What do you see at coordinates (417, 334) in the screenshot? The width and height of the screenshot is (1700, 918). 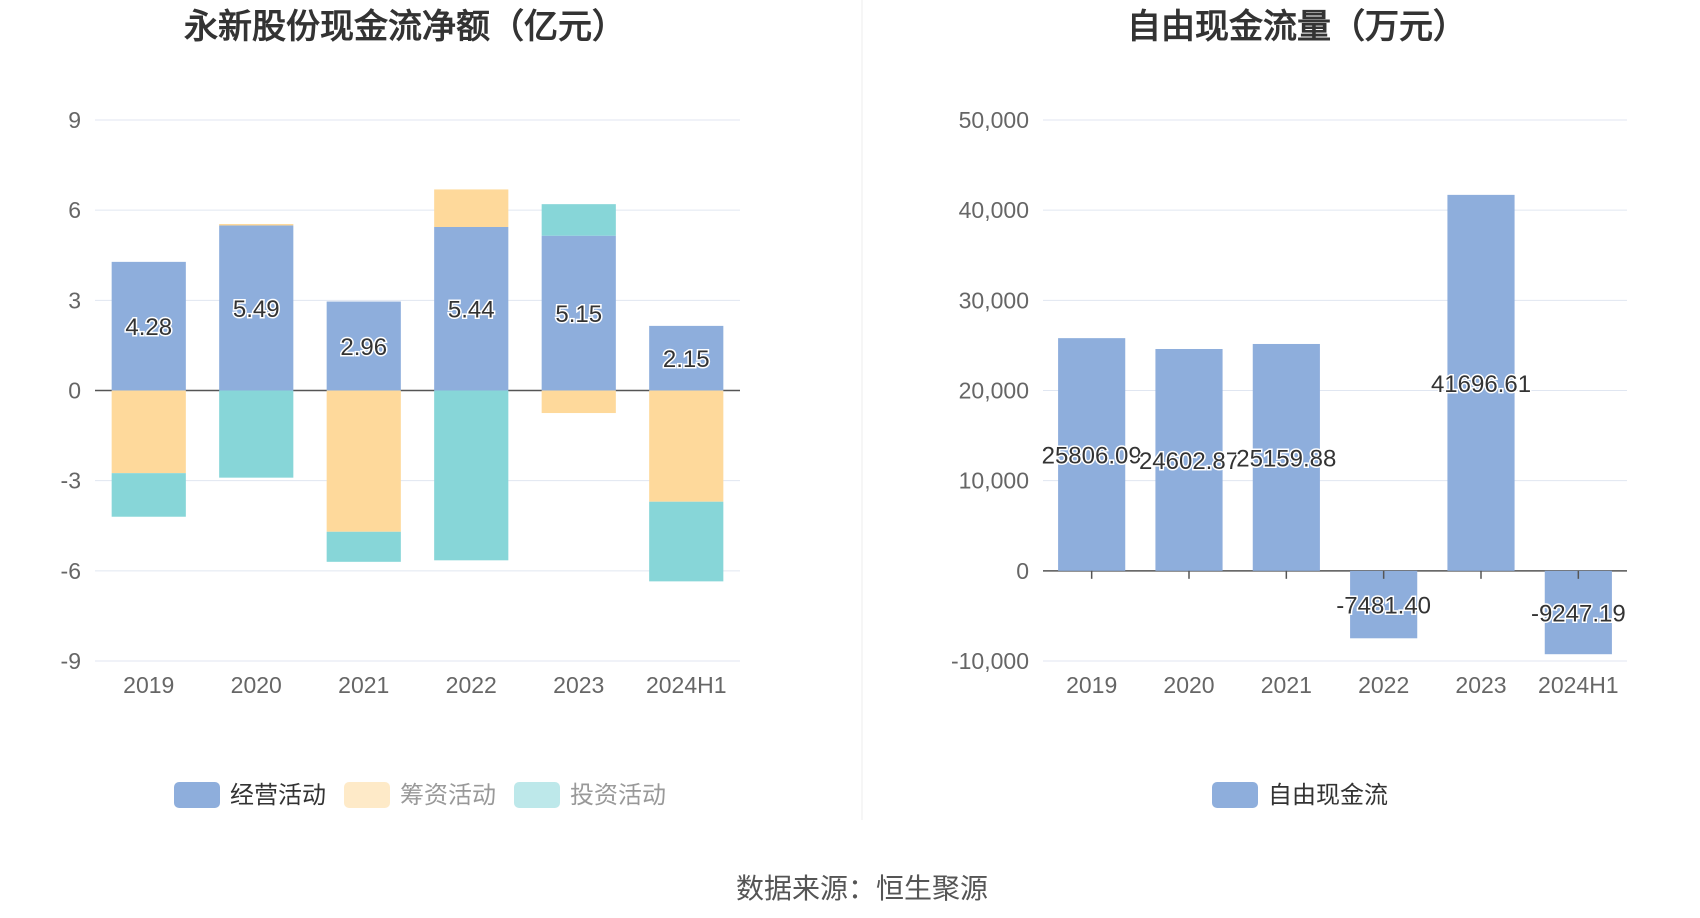 I see `left-data-labels: 4.28 5.49 2.96 5.44 5.15 2.15` at bounding box center [417, 334].